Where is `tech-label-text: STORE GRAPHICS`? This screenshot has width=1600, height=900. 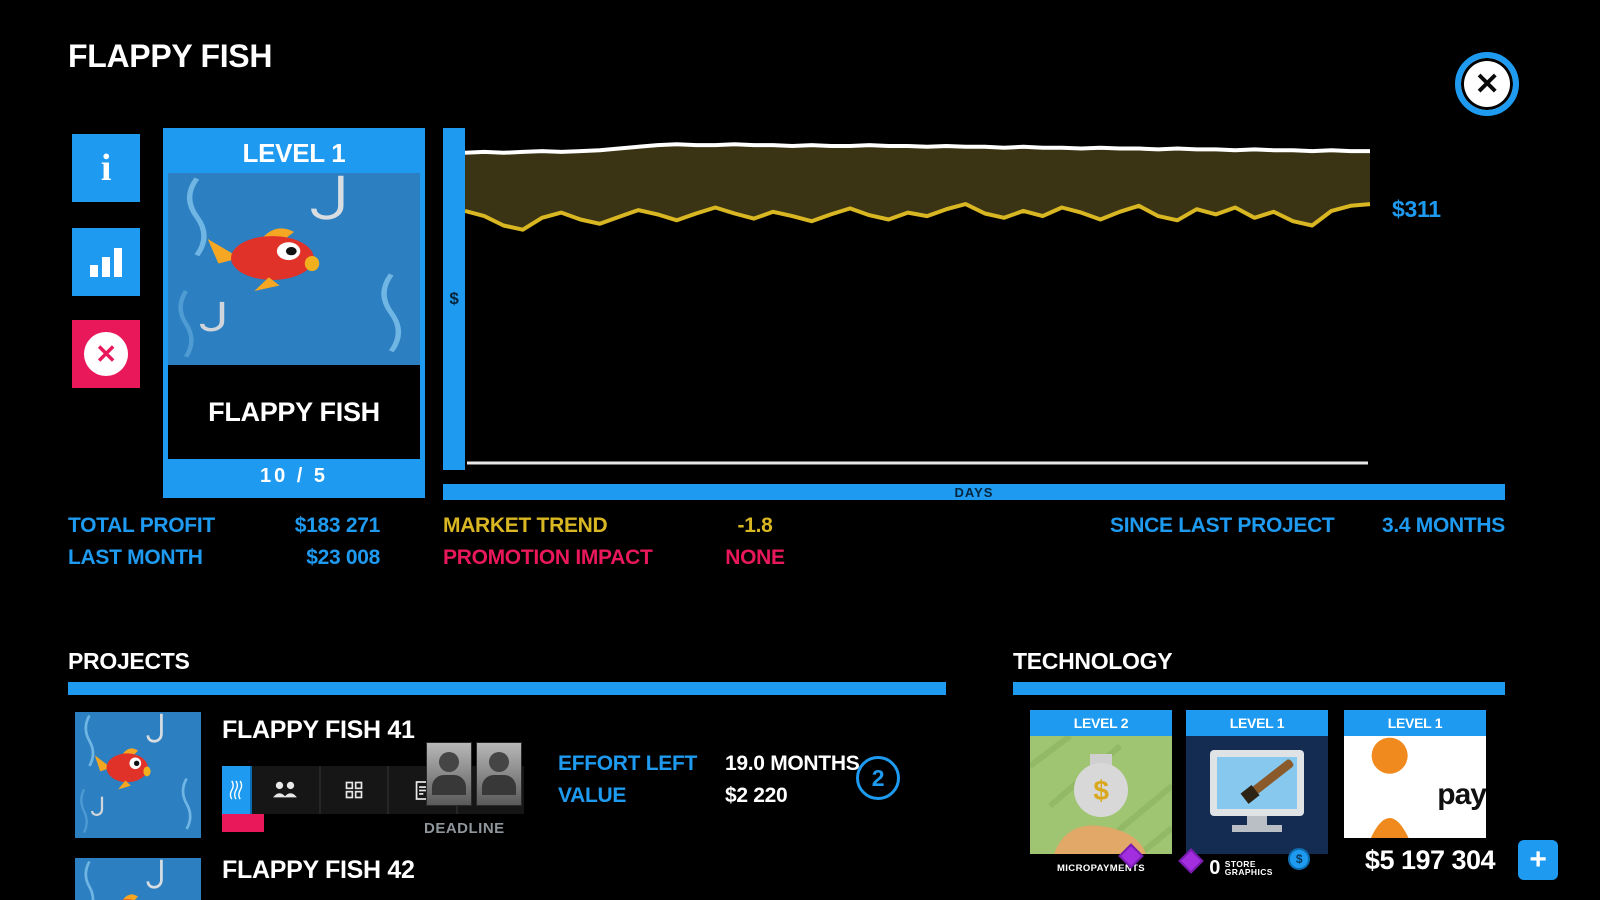
tech-label-text: STORE GRAPHICS is located at coordinates (1248, 867).